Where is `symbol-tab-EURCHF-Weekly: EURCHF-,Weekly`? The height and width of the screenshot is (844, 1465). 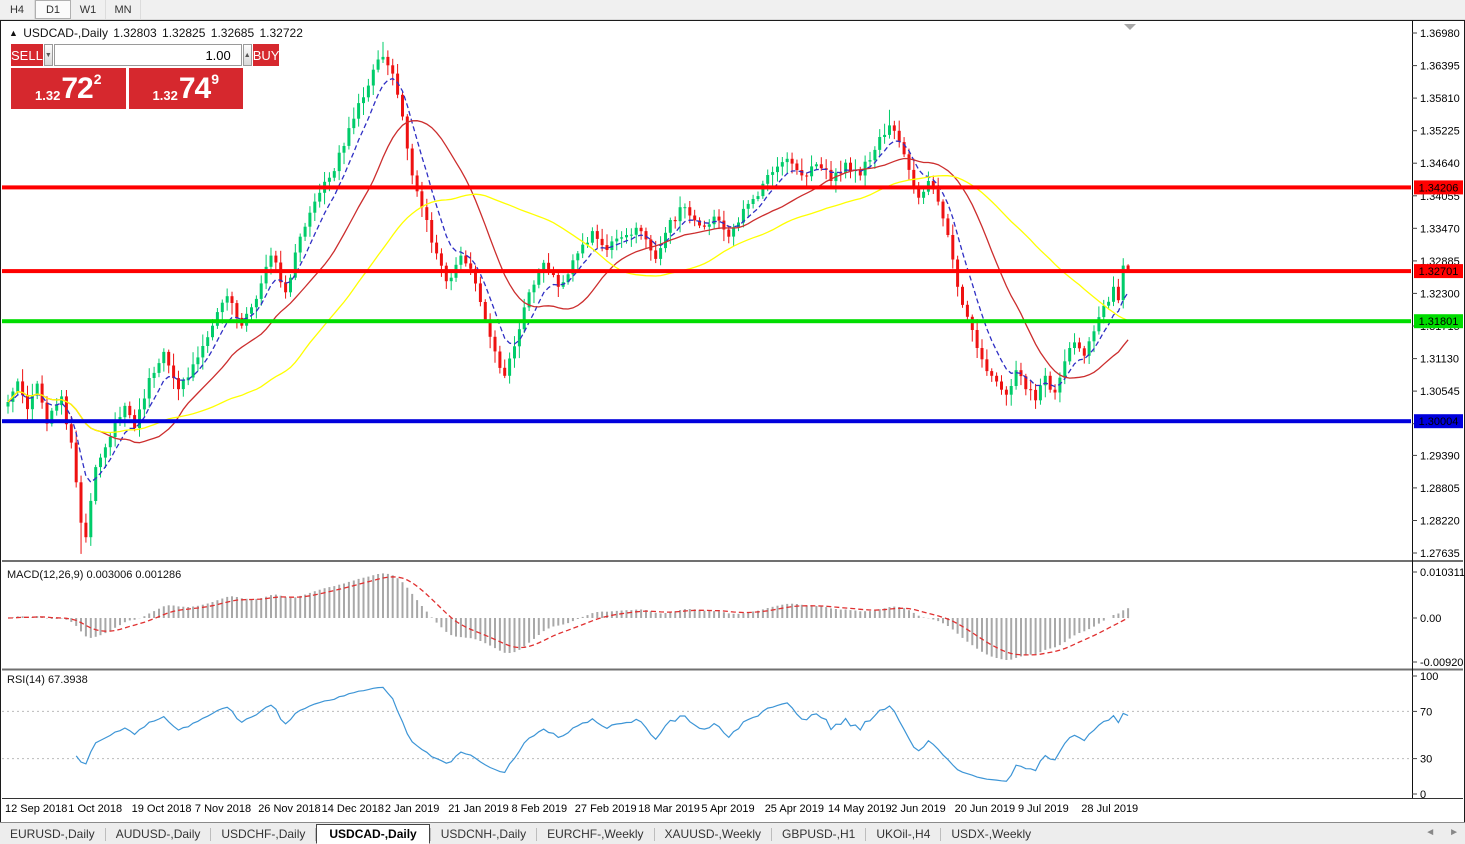 symbol-tab-EURCHF-Weekly: EURCHF-,Weekly is located at coordinates (595, 834).